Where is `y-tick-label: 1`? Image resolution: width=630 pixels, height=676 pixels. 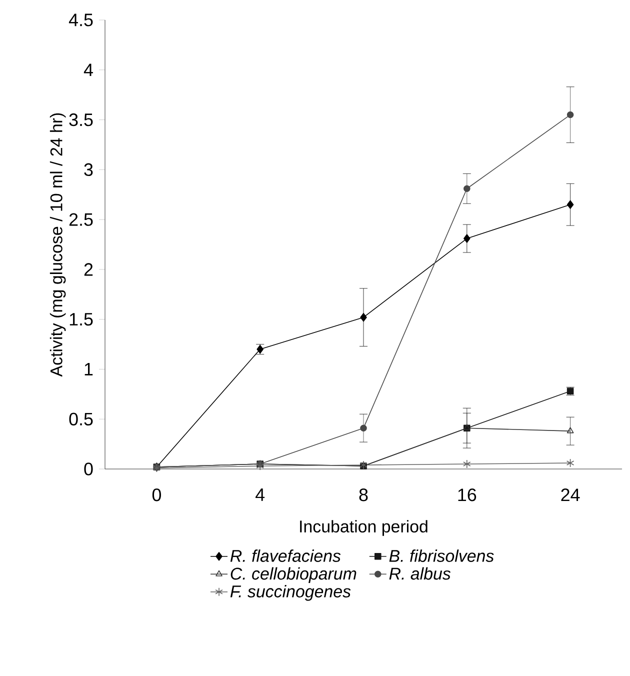 y-tick-label: 1 is located at coordinates (88, 369).